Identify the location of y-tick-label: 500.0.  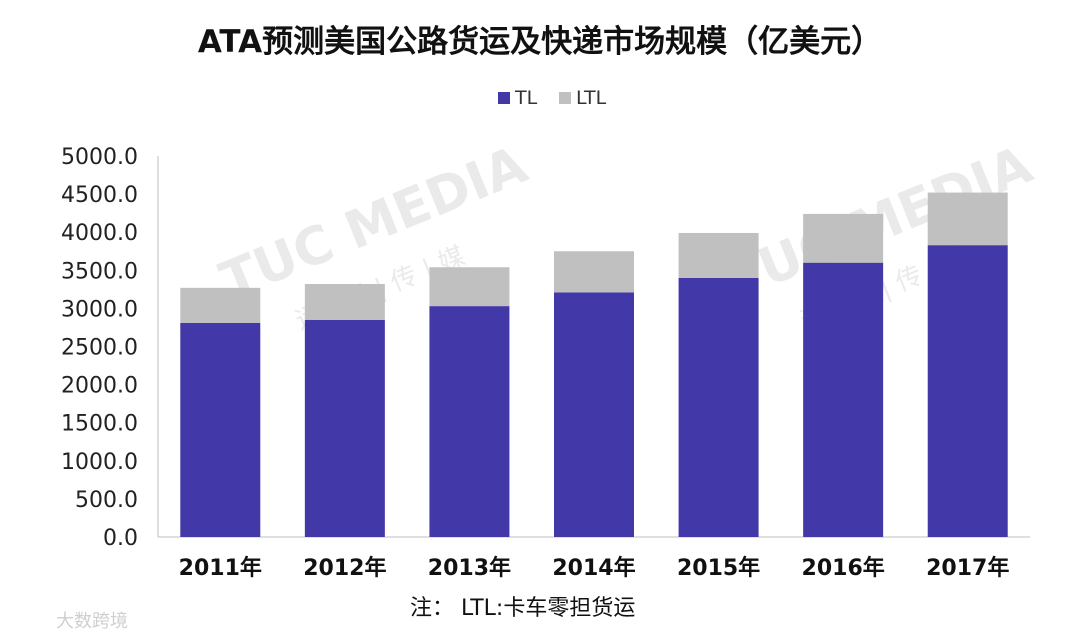
(106, 500).